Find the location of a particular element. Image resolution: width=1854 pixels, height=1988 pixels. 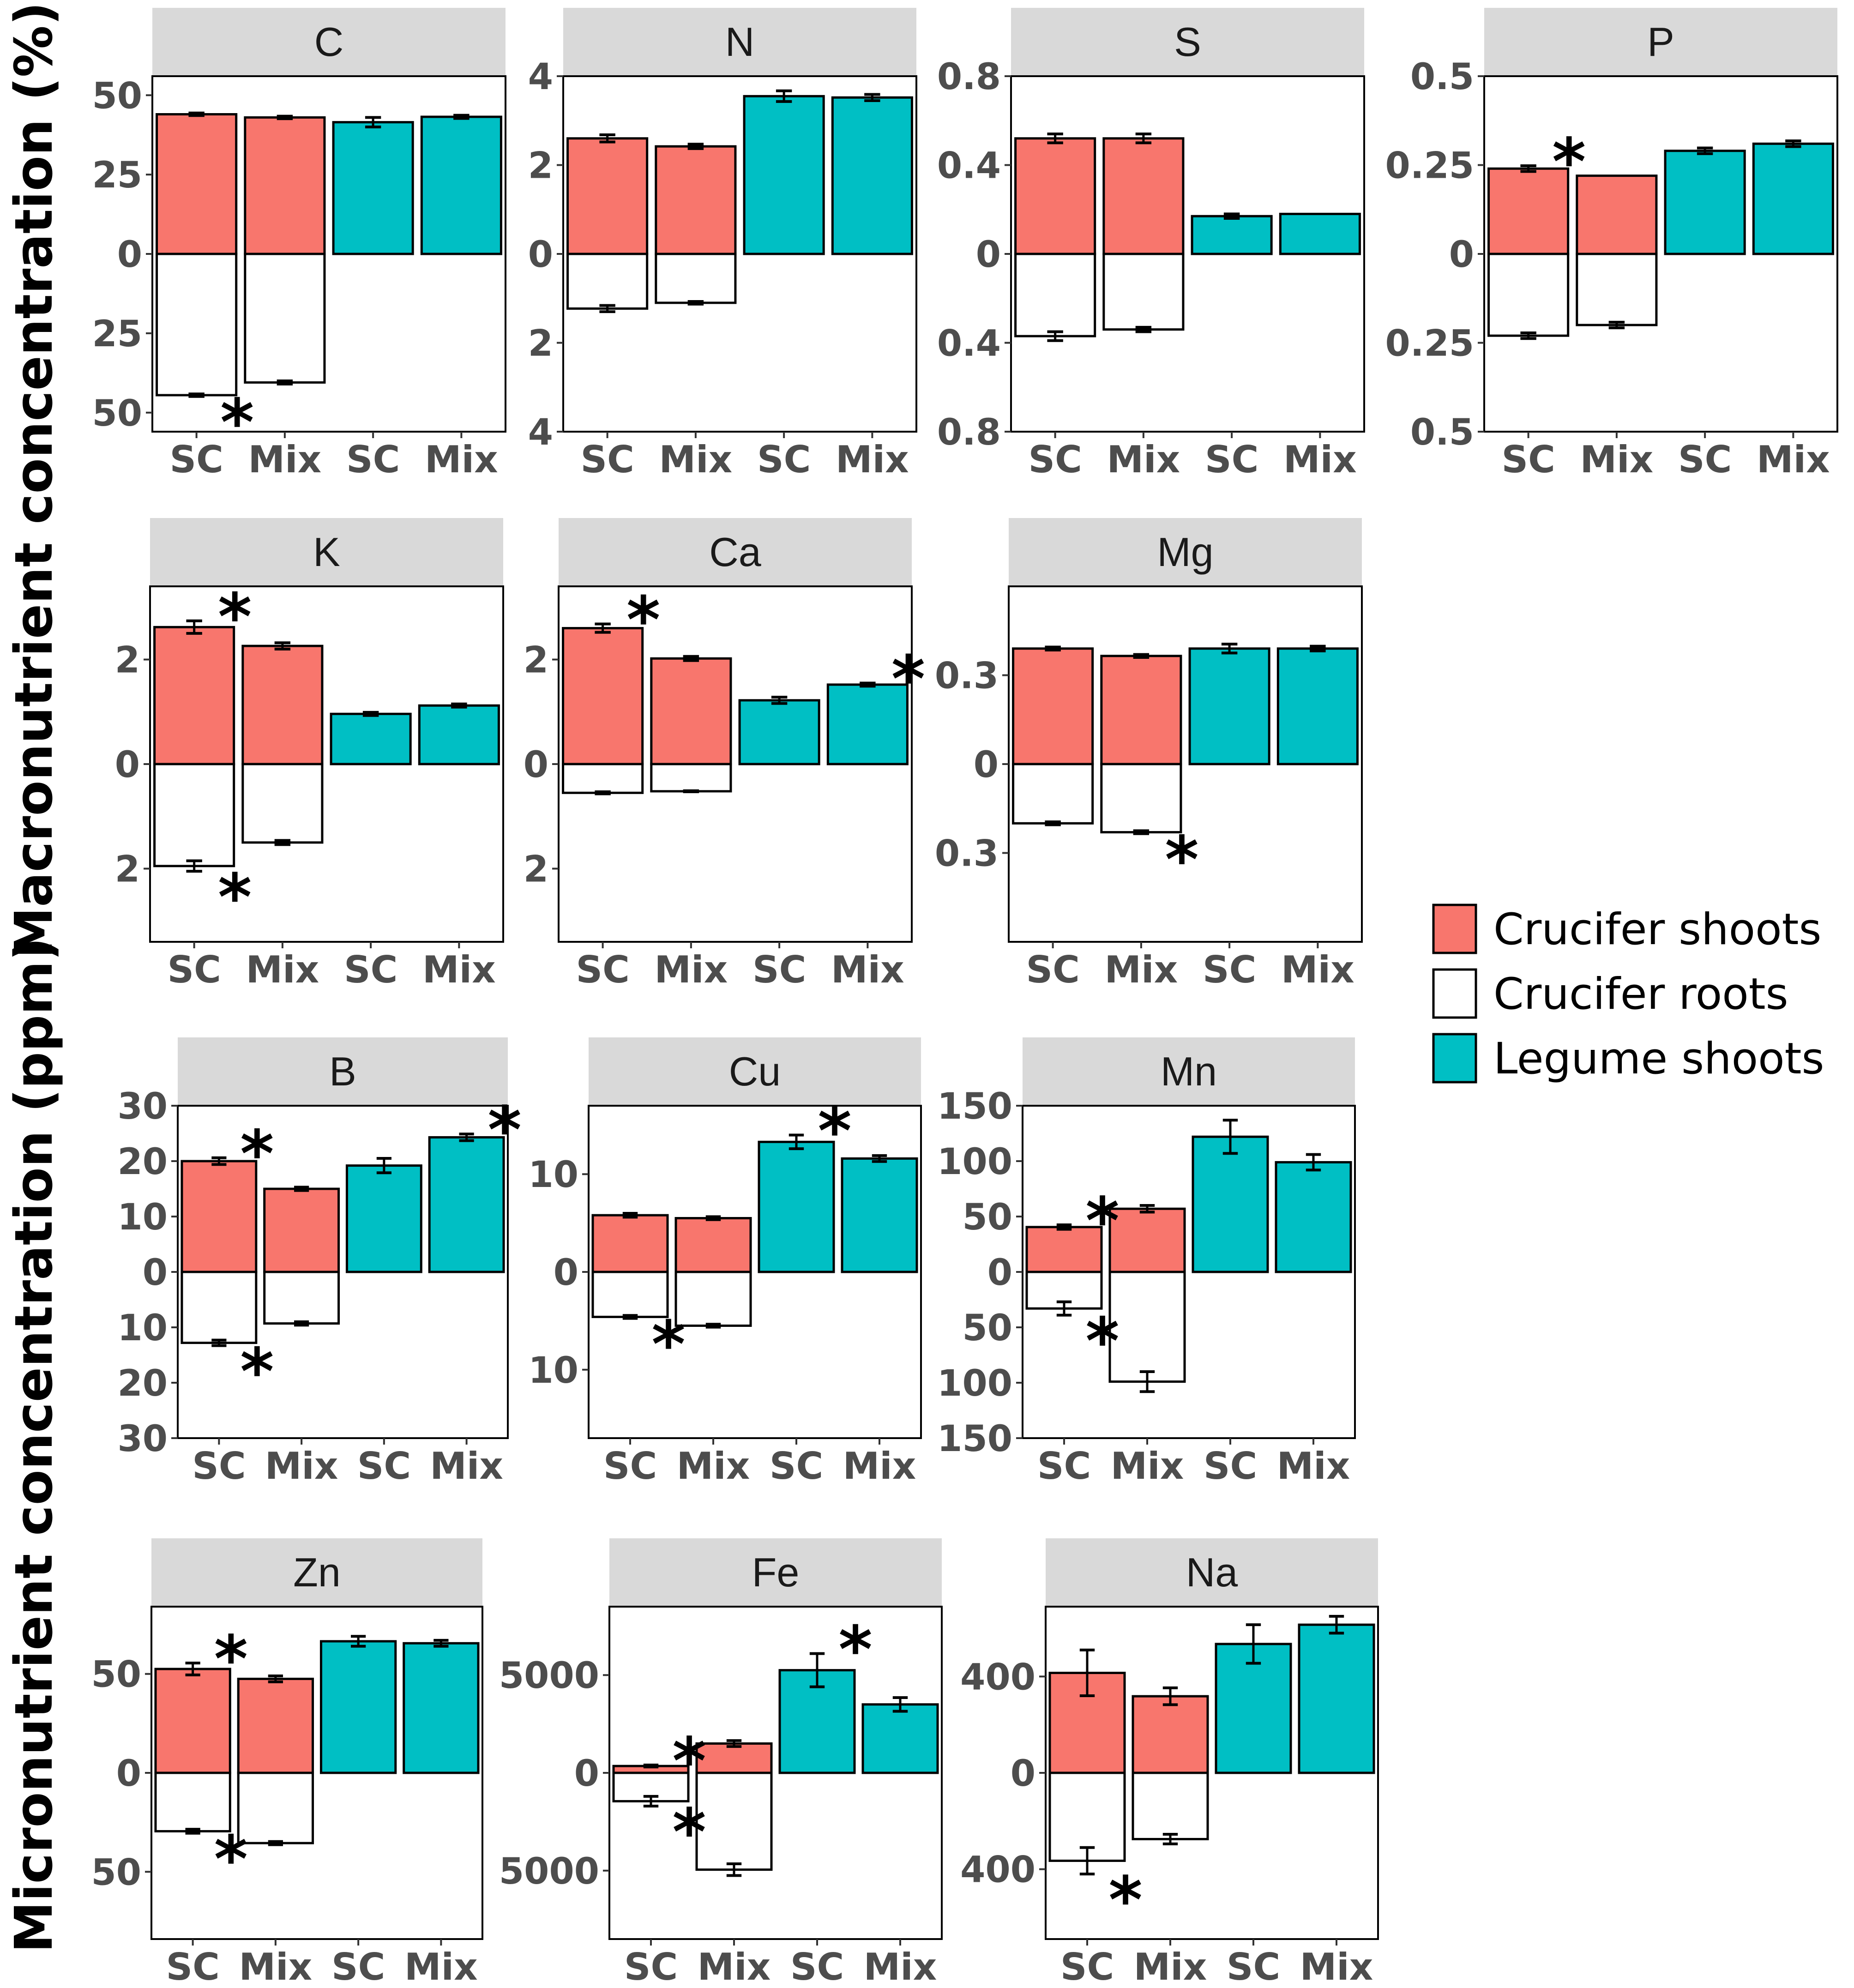

y-tick-label: 150 is located at coordinates (974, 1439).